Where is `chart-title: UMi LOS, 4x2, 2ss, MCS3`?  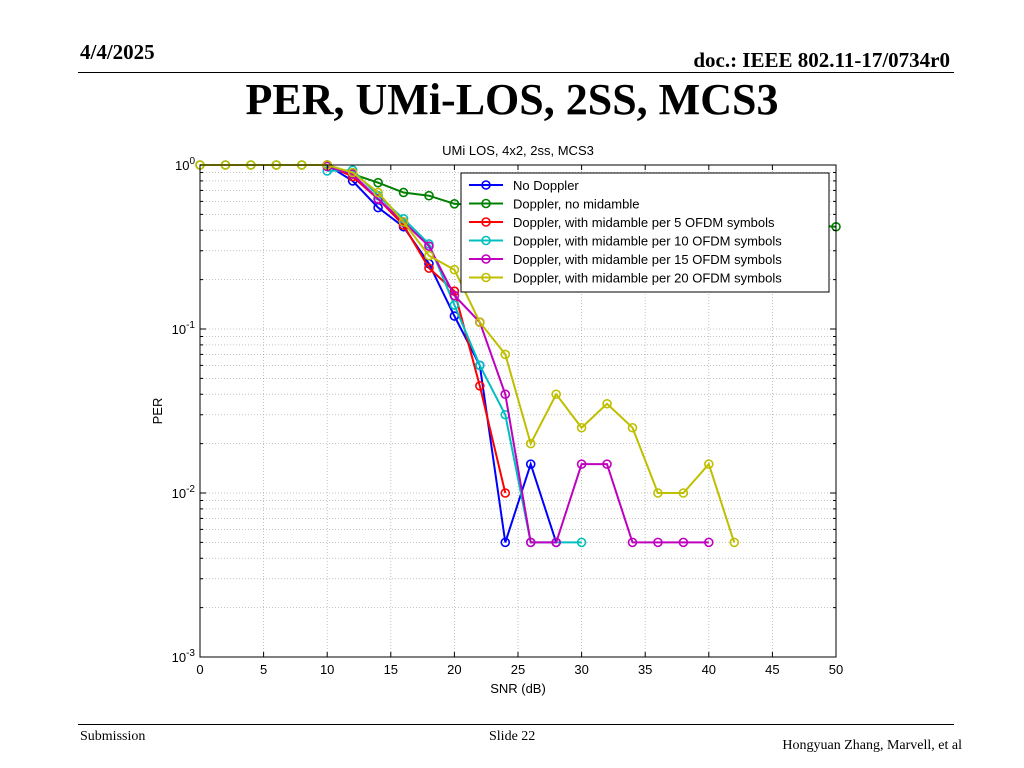
chart-title: UMi LOS, 4x2, 2ss, MCS3 is located at coordinates (518, 150).